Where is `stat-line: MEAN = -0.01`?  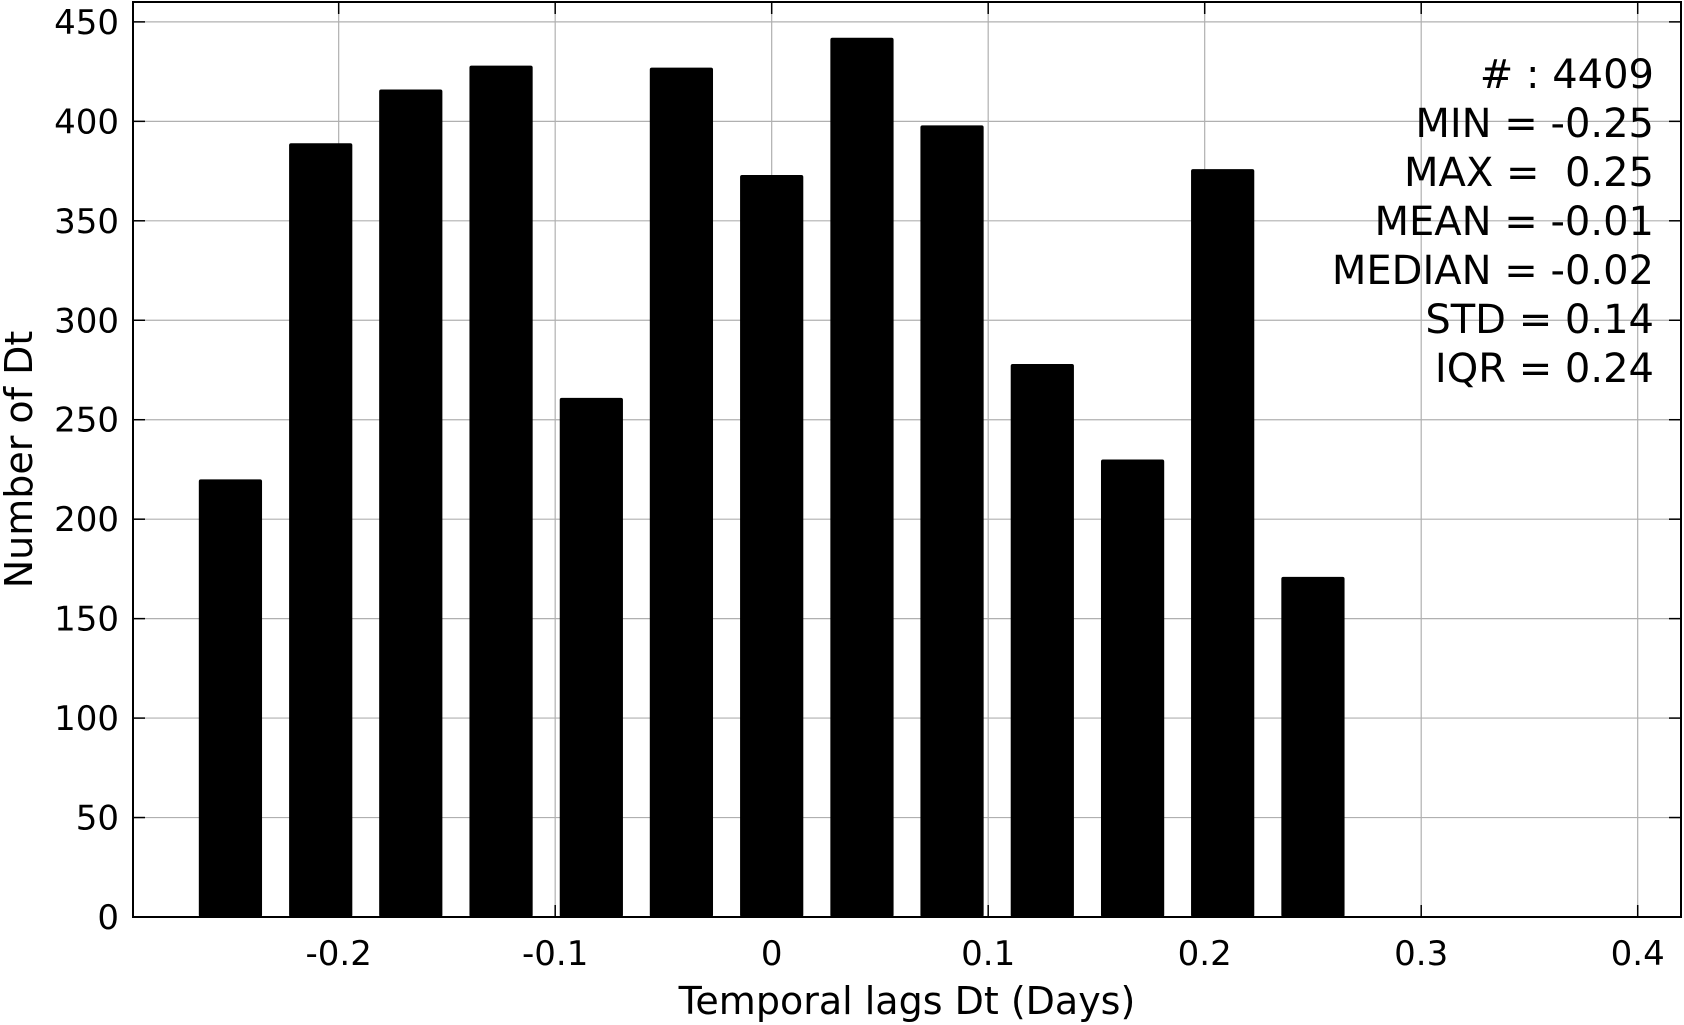 stat-line: MEAN = -0.01 is located at coordinates (1514, 222).